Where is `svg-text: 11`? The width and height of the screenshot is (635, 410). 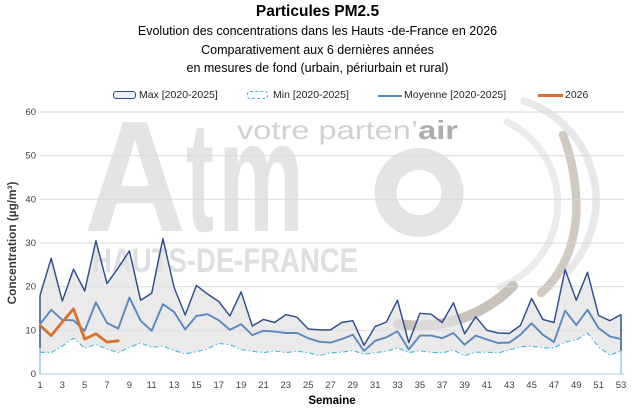
svg-text: 11 is located at coordinates (152, 385).